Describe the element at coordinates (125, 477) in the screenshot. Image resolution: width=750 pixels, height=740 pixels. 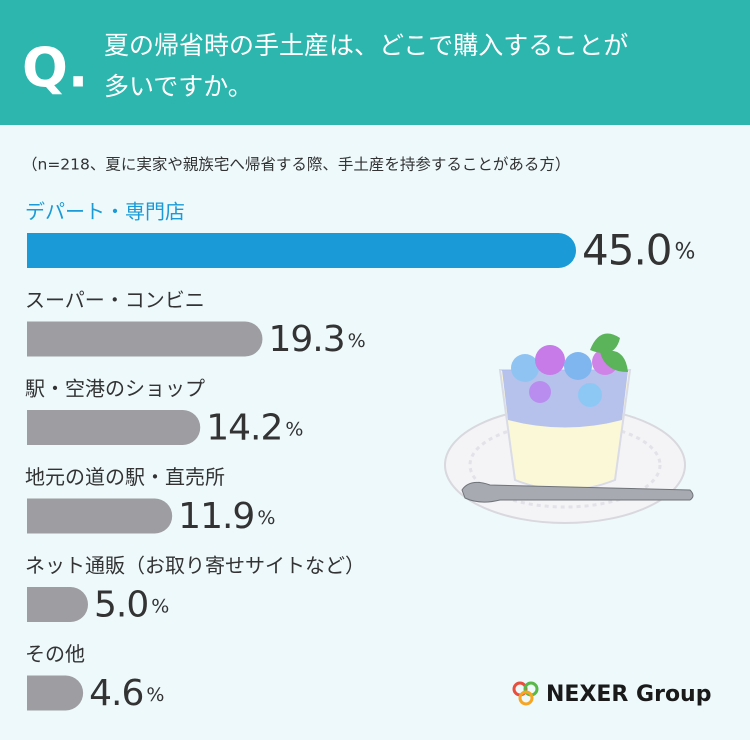
I see `category-label: 地元の道の駅・直売所` at that location.